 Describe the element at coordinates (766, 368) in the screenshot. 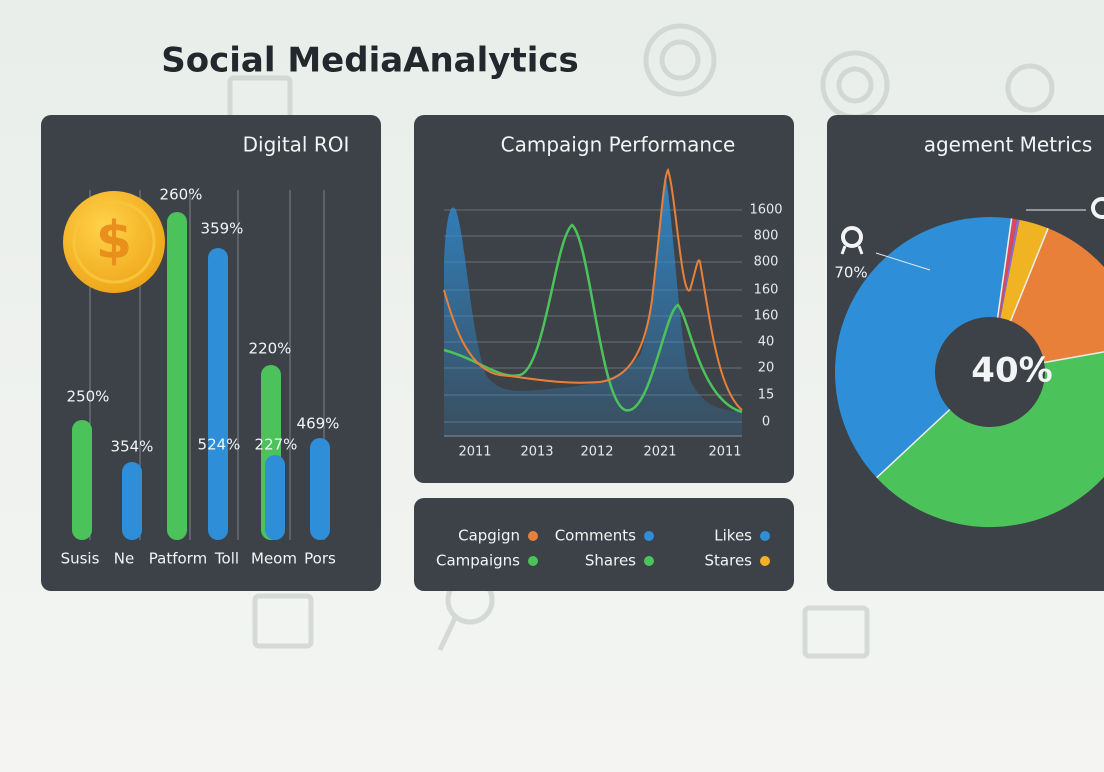

I see `y-label: 20` at that location.